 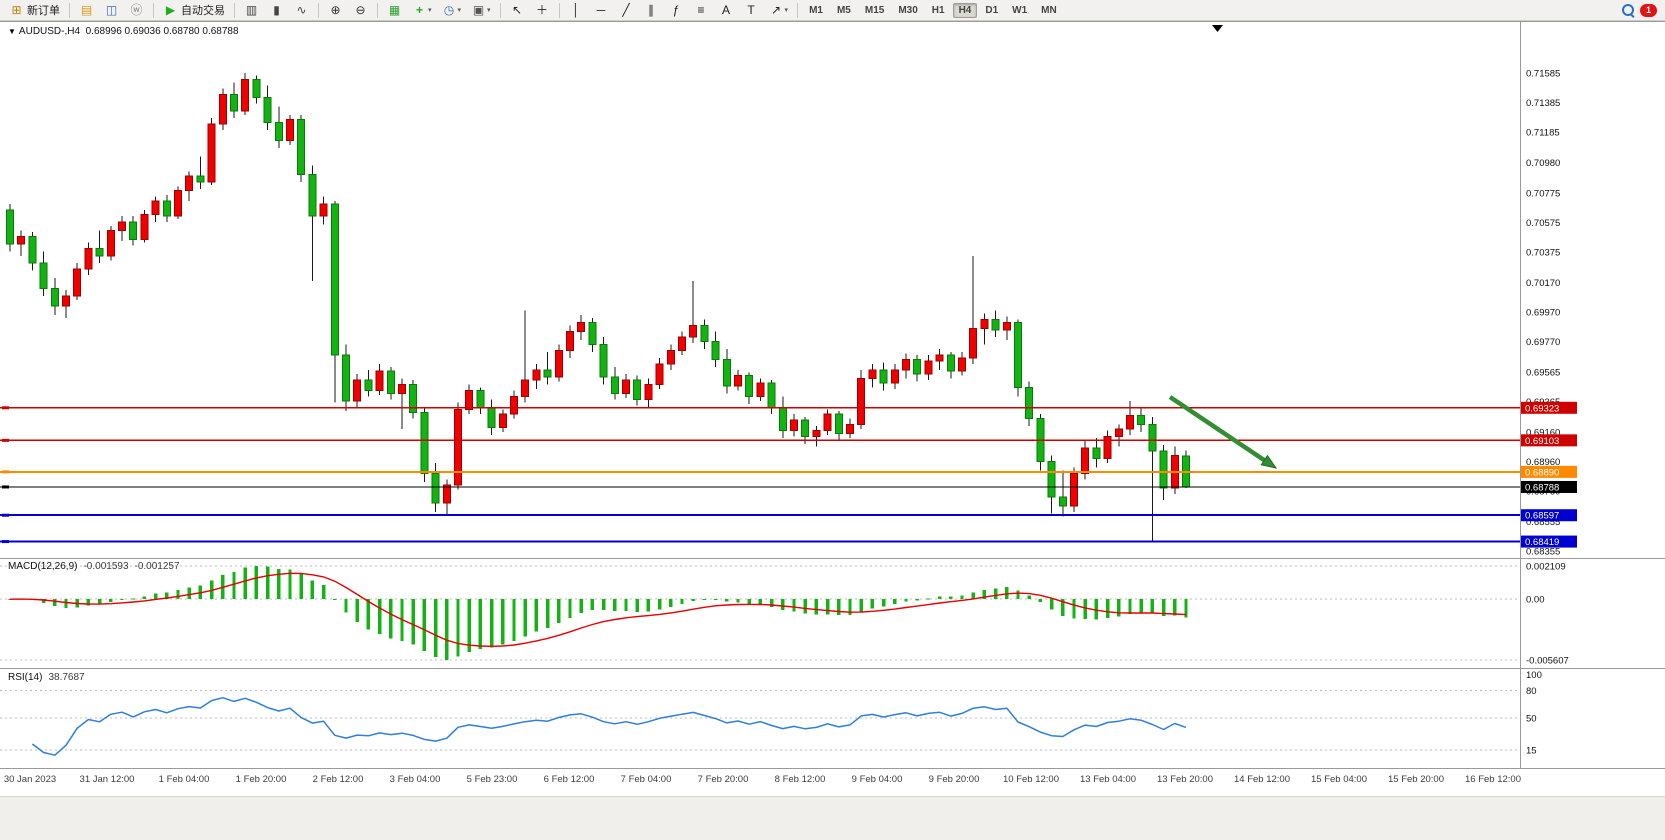 I want to click on templates-button: ▣ ▾, so click(x=481, y=10).